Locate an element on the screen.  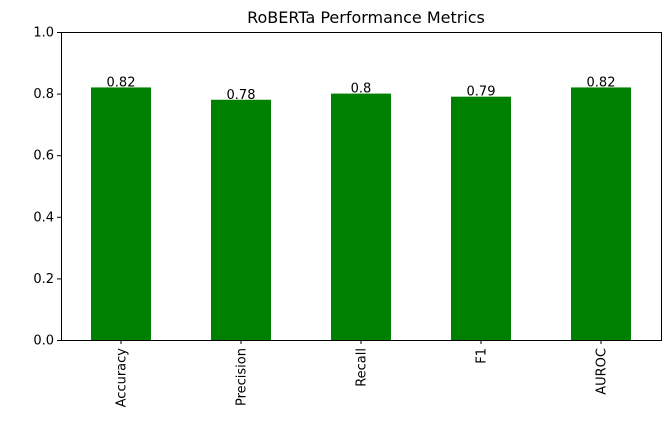
x-axis-ticks: Accuracy Precision Recall F1 AUROC is located at coordinates (362, 373).